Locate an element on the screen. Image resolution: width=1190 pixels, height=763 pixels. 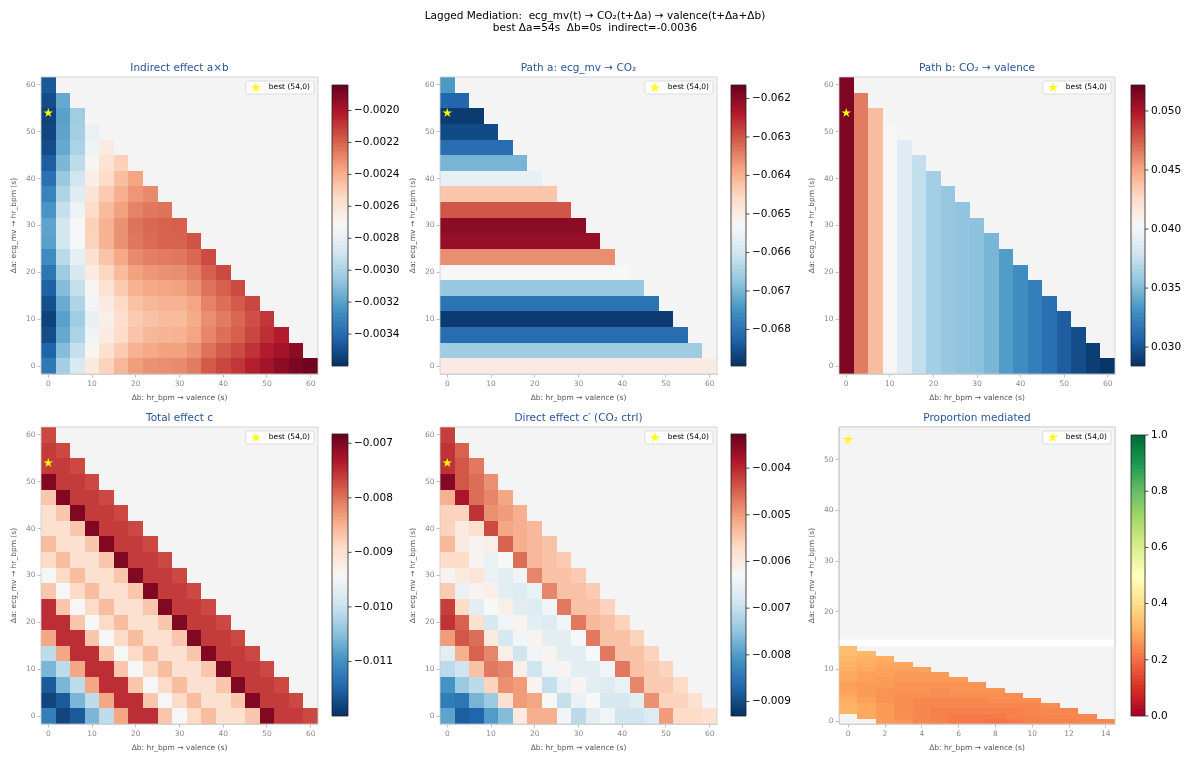
color-bar-label: 0.035 is located at coordinates (1166, 286).